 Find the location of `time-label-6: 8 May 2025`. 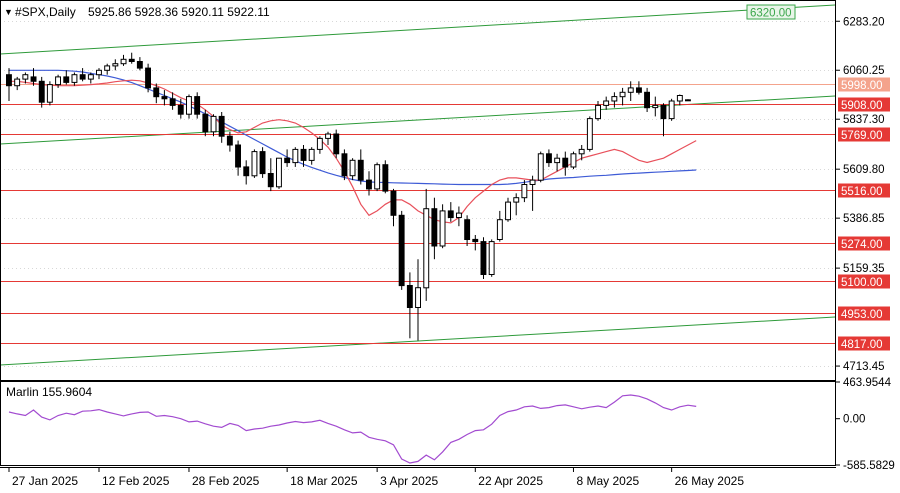

time-label-6: 8 May 2025 is located at coordinates (607, 481).